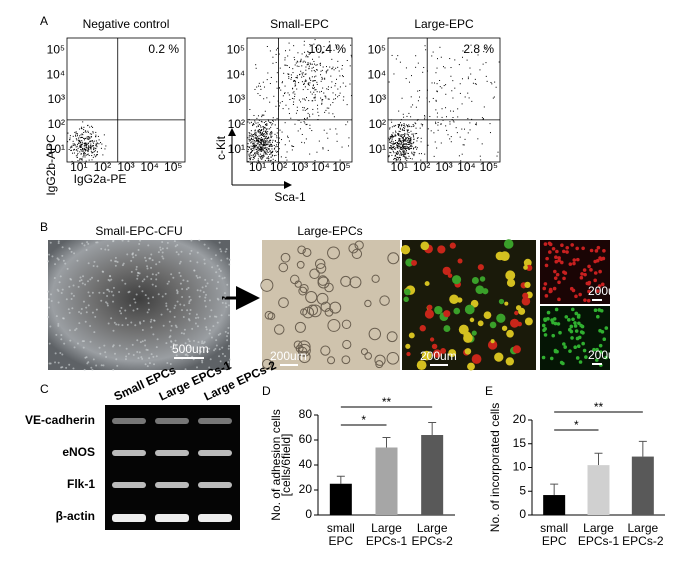  What do you see at coordinates (598, 490) in the screenshot?
I see `bar` at bounding box center [598, 490].